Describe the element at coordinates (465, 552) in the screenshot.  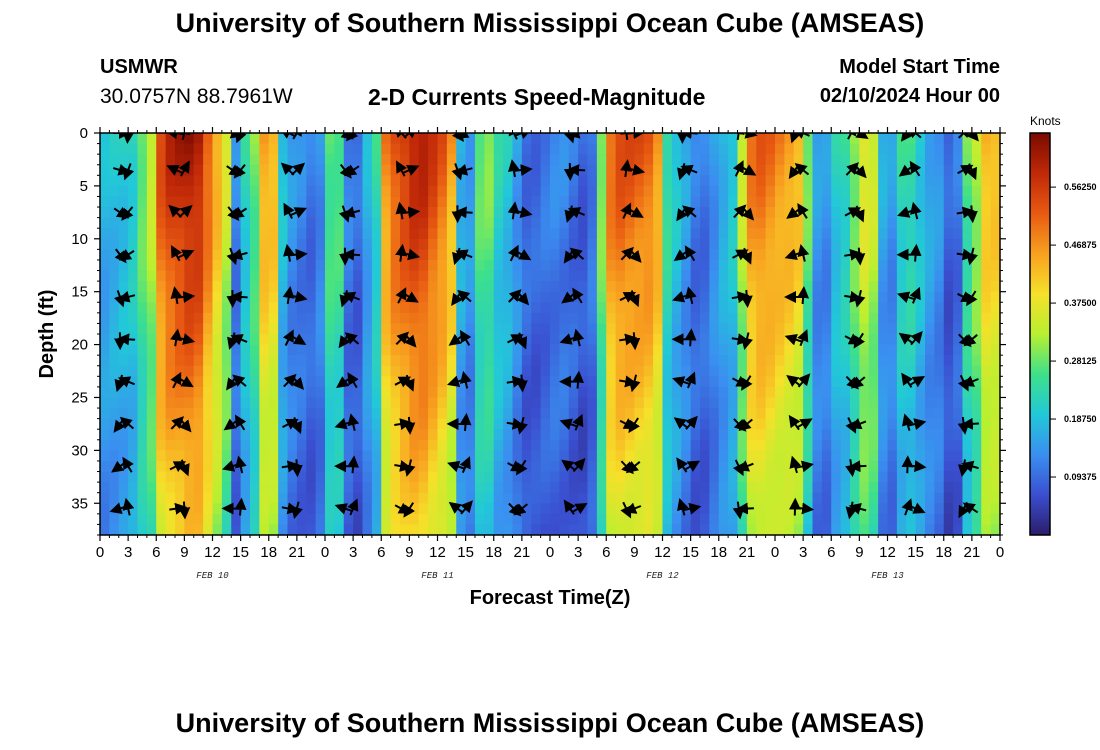
I see `x-tick-label: 15` at that location.